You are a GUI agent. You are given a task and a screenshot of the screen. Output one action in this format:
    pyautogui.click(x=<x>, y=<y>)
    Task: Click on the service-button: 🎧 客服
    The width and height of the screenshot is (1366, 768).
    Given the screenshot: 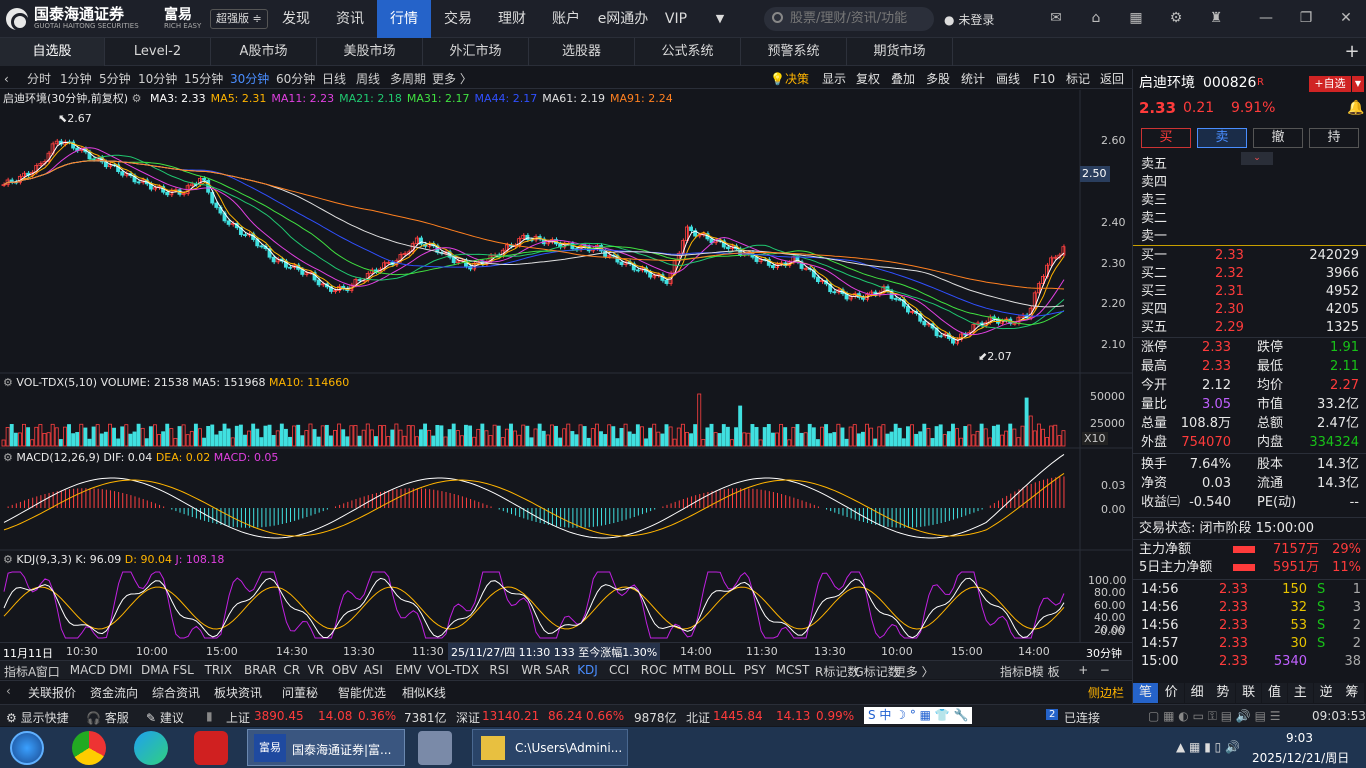 What is the action you would take?
    pyautogui.click(x=107, y=718)
    